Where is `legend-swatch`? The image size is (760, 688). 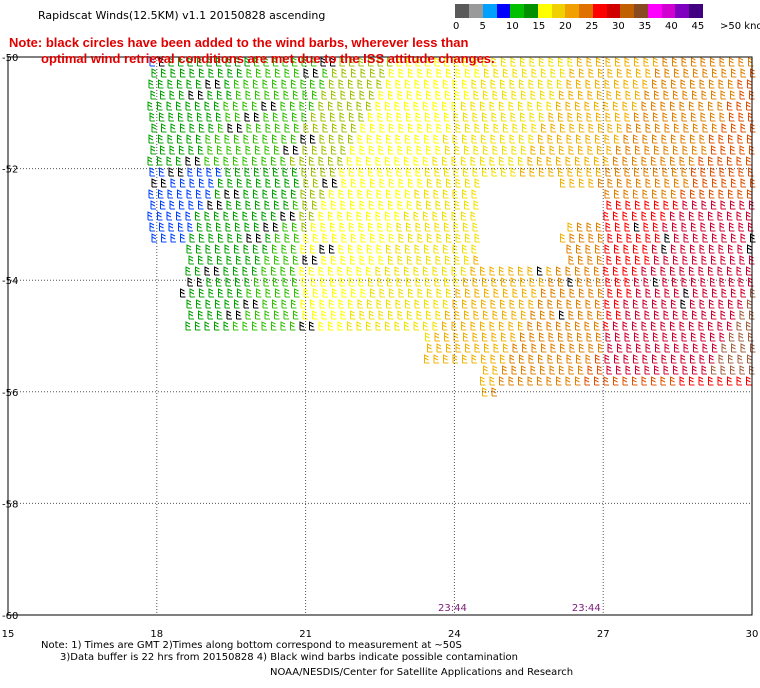 legend-swatch is located at coordinates (696, 11).